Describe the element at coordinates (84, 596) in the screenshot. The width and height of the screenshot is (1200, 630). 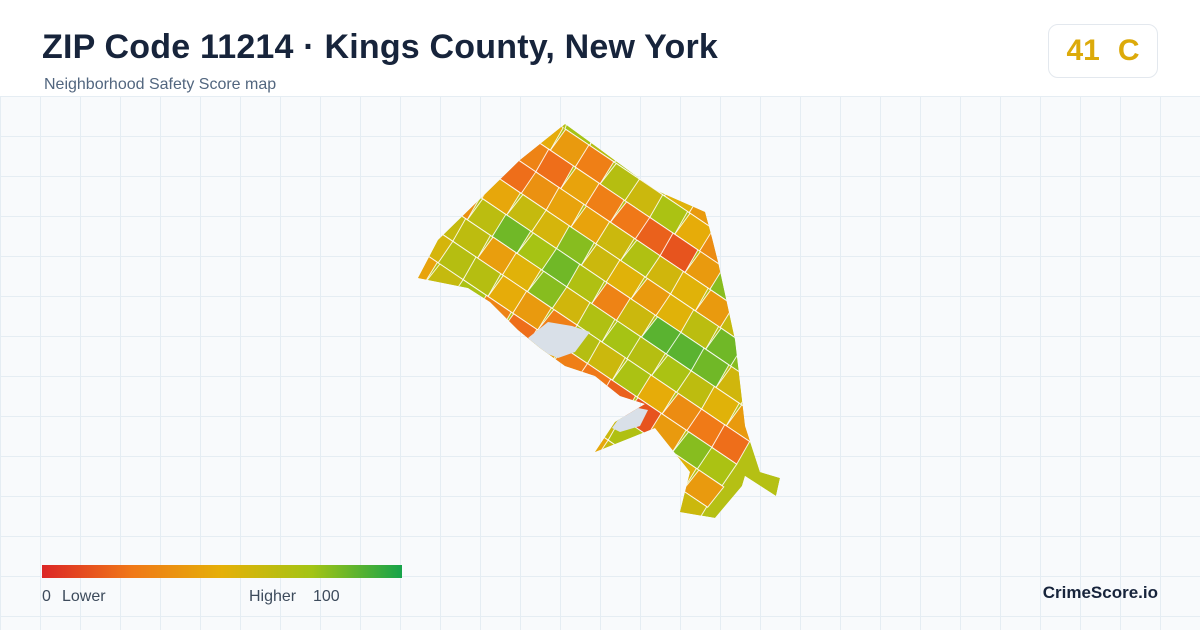
I see `legend-low-label: Lower` at that location.